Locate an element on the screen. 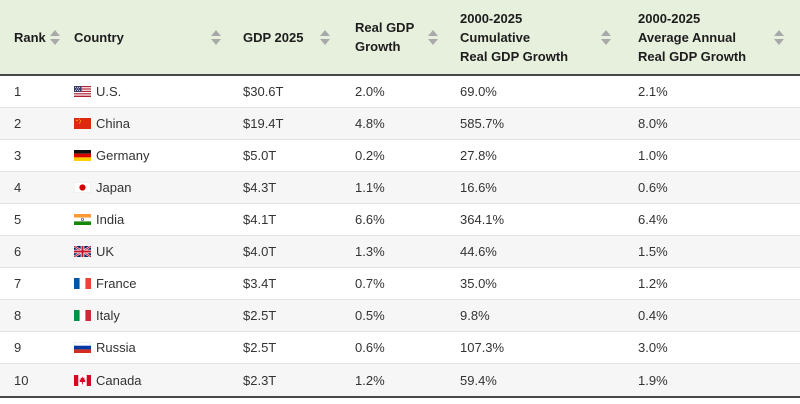  cell-country: Italy is located at coordinates (158, 315).